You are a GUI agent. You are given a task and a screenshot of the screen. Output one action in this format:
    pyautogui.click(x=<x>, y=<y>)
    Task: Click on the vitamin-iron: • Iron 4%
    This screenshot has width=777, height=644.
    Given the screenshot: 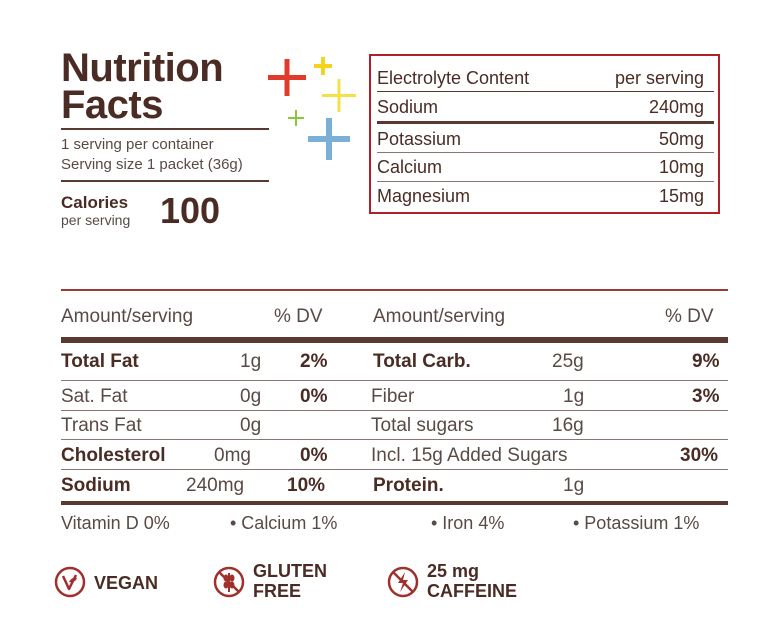 What is the action you would take?
    pyautogui.click(x=468, y=523)
    